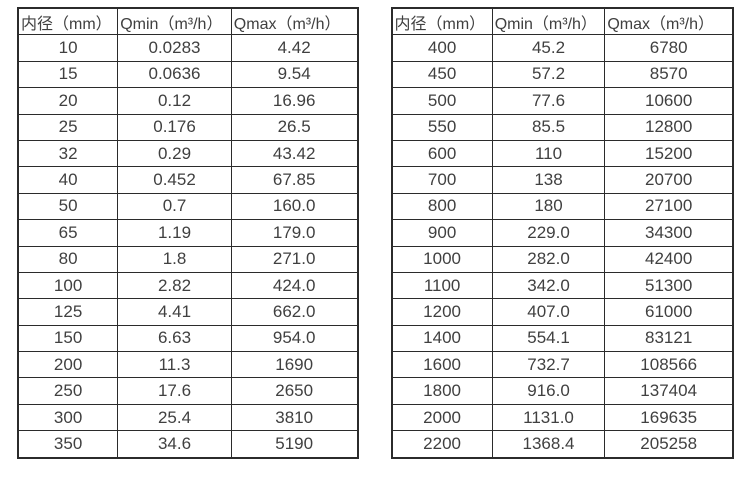  I want to click on table-row: 100 2.82 424.0, so click(188, 285).